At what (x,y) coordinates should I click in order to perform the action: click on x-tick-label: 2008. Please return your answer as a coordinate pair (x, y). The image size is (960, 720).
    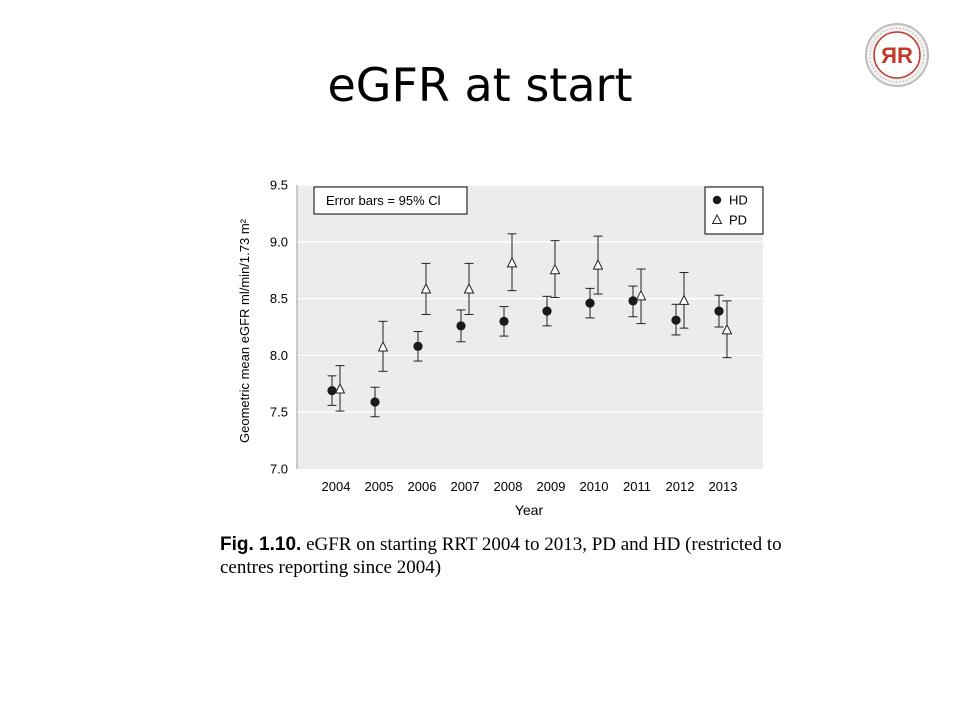
    Looking at the image, I should click on (508, 486).